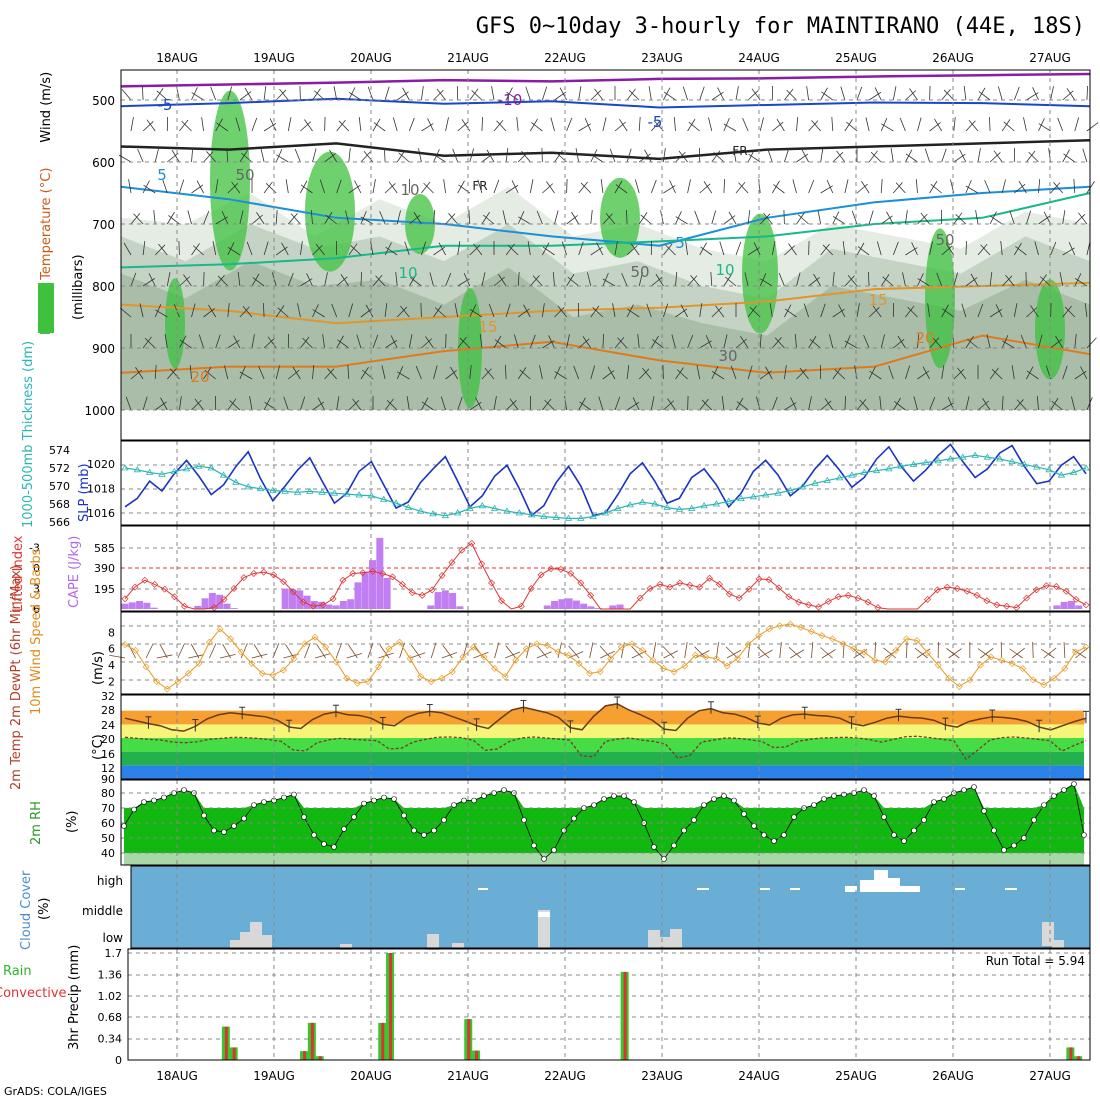  What do you see at coordinates (59, 486) in the screenshot?
I see `thickness-tick: 570` at bounding box center [59, 486].